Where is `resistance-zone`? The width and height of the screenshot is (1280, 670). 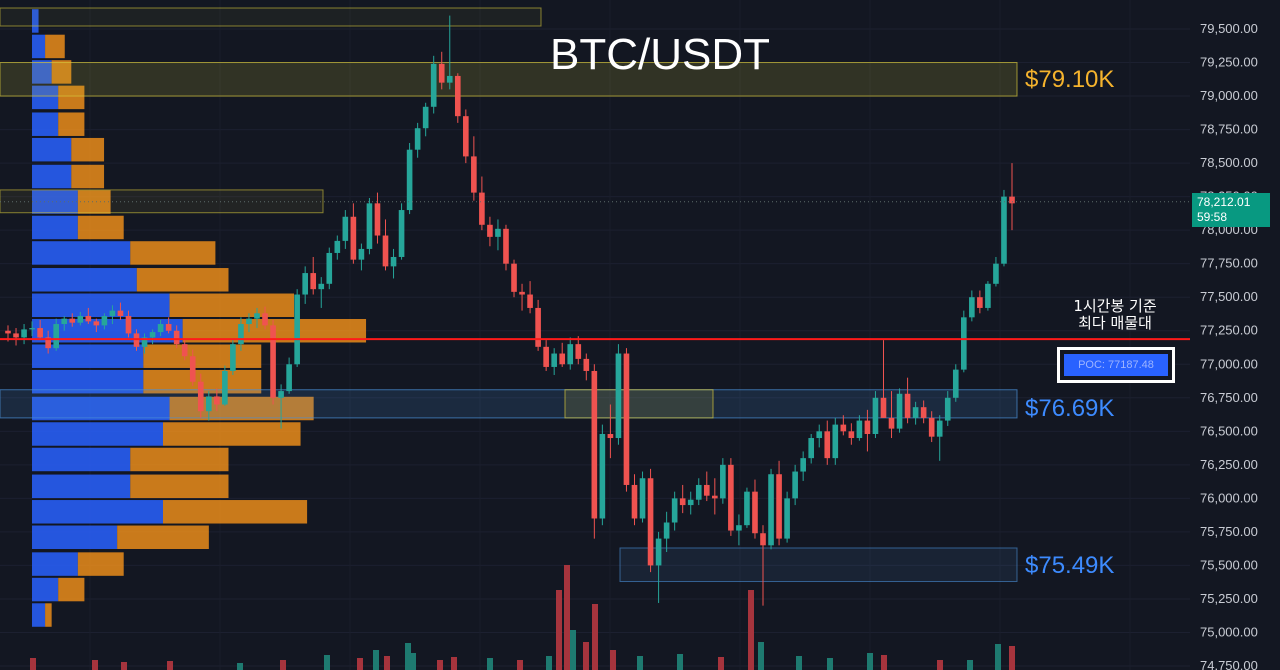 resistance-zone is located at coordinates (509, 79).